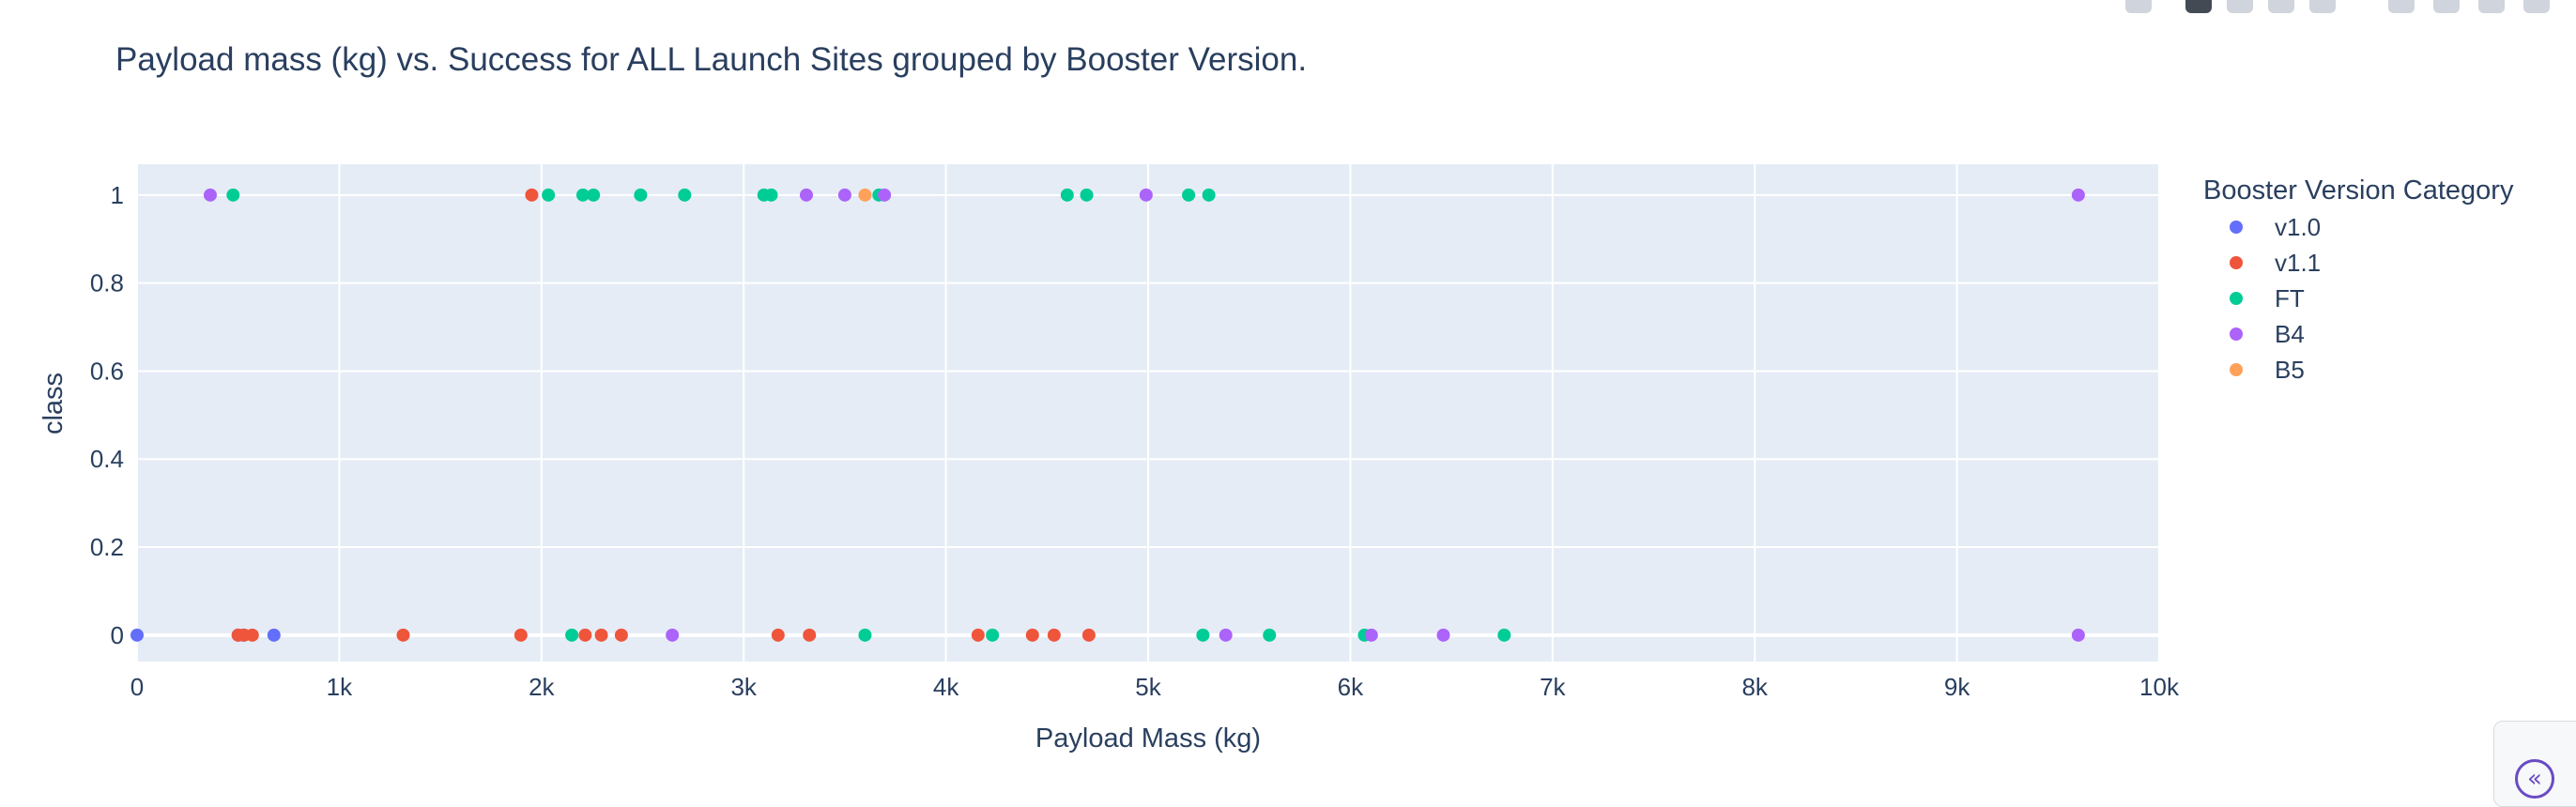 The width and height of the screenshot is (2576, 807). I want to click on modebar, so click(2323, 6).